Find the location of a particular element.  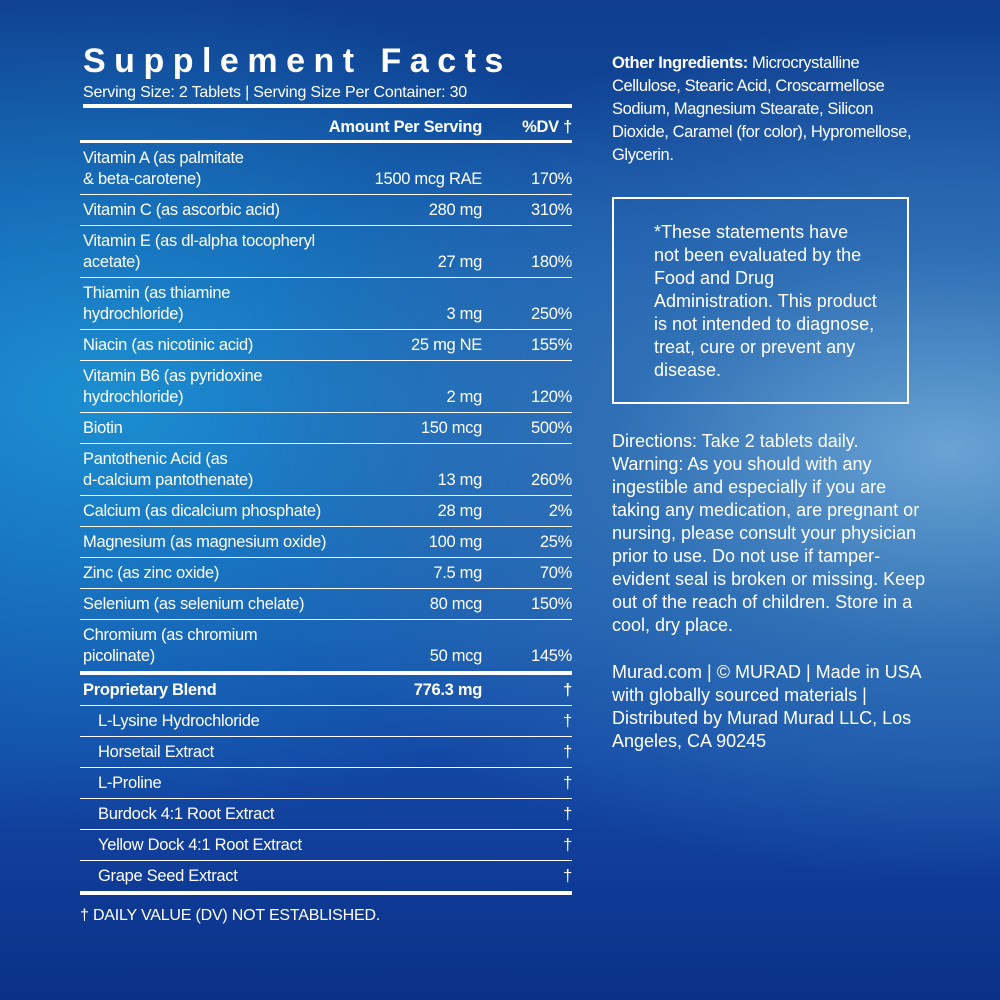

nutrient-row: Zinc (as zinc oxide) 7.5 mg 70% is located at coordinates (326, 573).